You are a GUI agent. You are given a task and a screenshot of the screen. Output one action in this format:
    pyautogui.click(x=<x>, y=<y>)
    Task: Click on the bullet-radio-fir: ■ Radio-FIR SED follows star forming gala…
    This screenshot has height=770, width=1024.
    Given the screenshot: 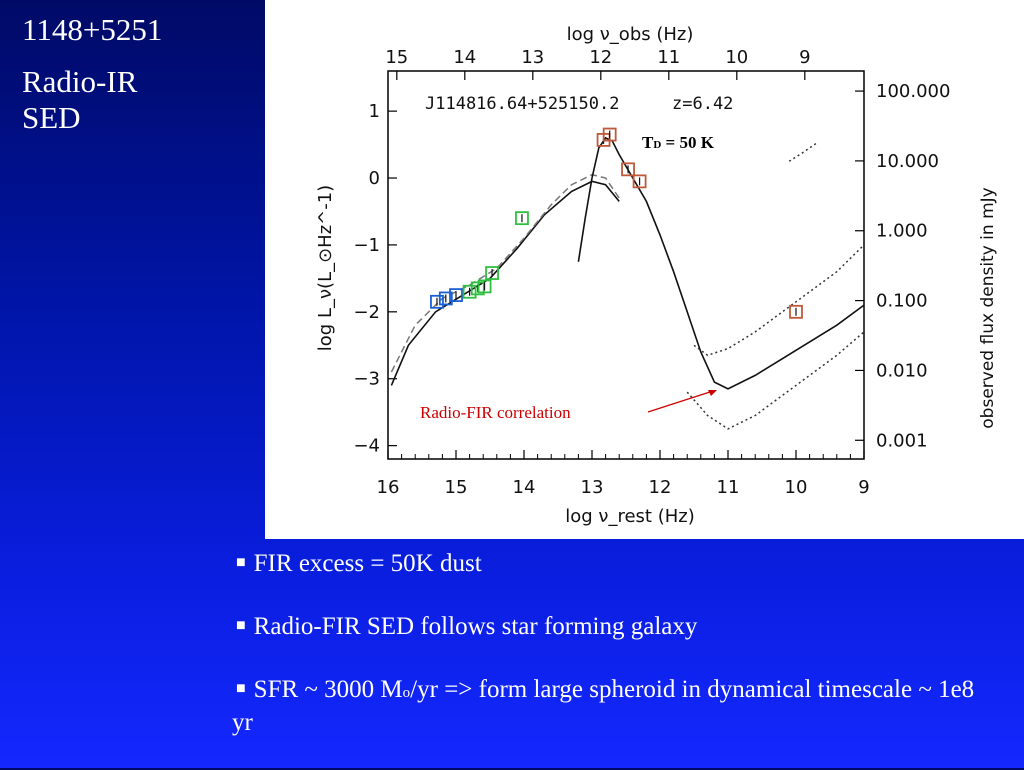 What is the action you would take?
    pyautogui.click(x=612, y=626)
    